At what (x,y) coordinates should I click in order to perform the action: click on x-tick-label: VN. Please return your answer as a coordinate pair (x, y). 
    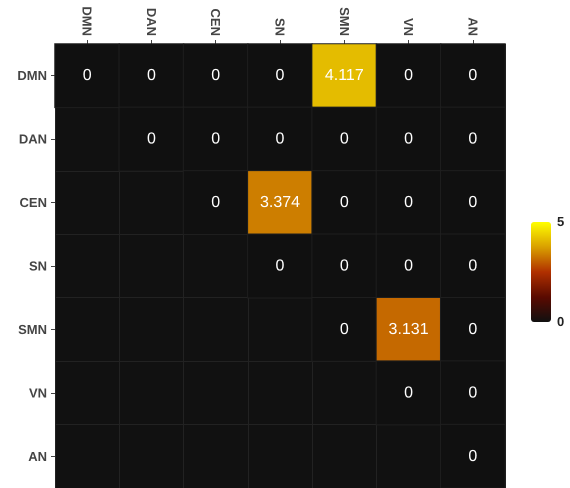
    Looking at the image, I should click on (408, 27).